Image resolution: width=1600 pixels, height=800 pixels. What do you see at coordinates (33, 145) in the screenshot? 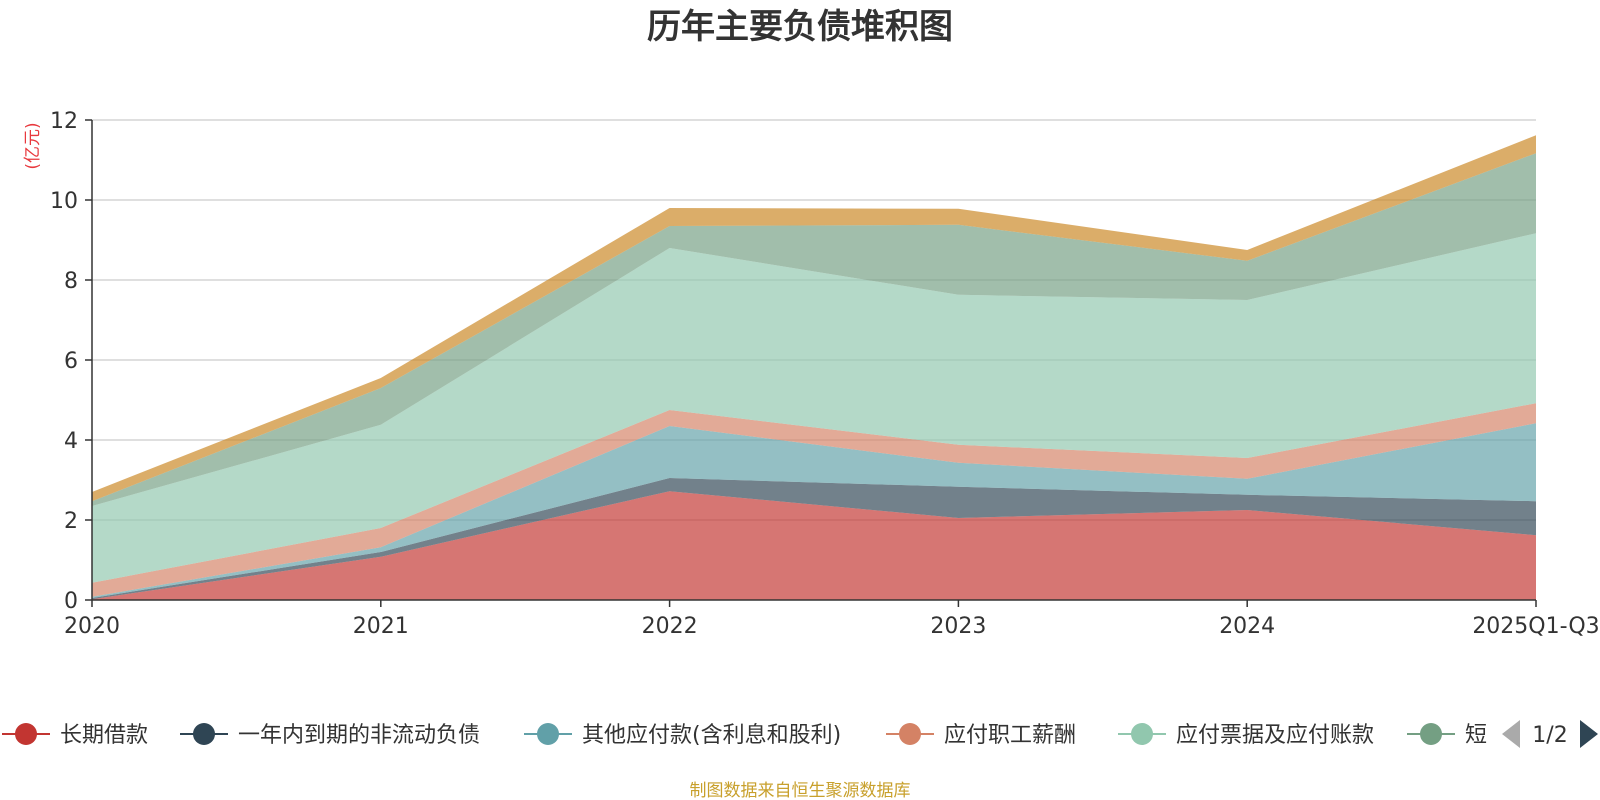
I see `y-axis-unit-label: (亿元)` at bounding box center [33, 145].